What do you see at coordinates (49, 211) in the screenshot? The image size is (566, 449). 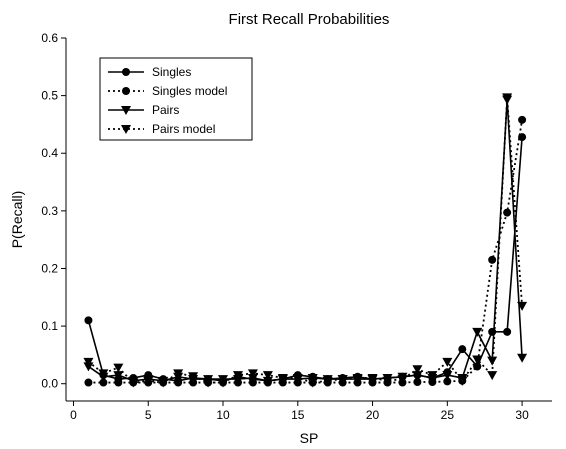 I see `y-tick-label: 0.3` at bounding box center [49, 211].